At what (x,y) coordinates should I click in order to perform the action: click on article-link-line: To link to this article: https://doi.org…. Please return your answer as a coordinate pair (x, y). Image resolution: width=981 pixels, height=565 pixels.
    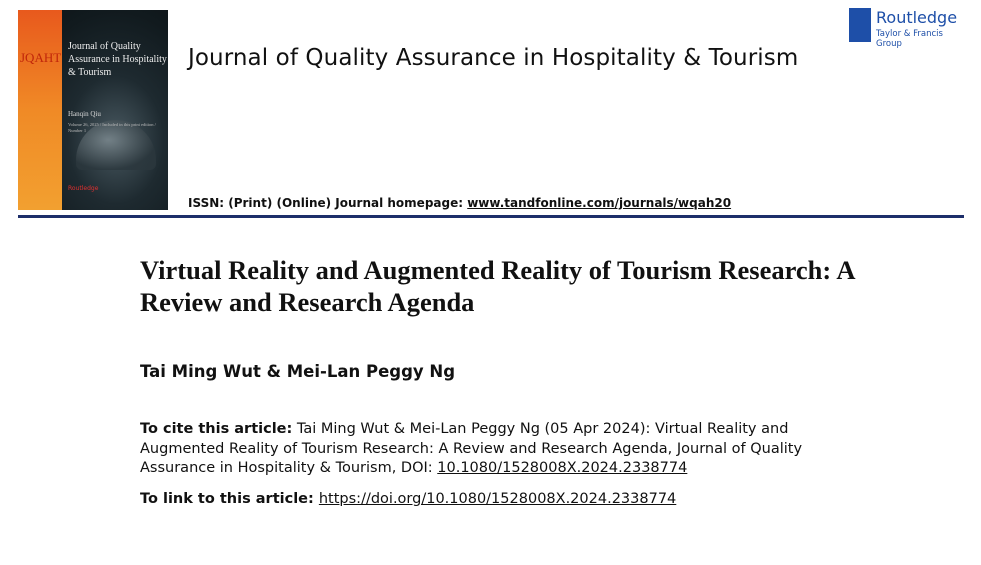
    Looking at the image, I should click on (408, 499).